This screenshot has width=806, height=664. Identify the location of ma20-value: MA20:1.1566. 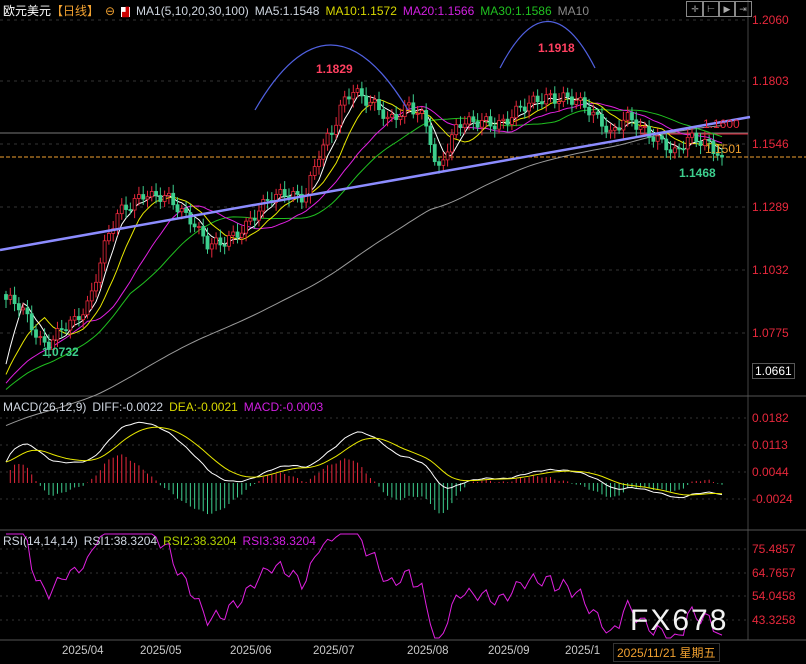
(438, 11).